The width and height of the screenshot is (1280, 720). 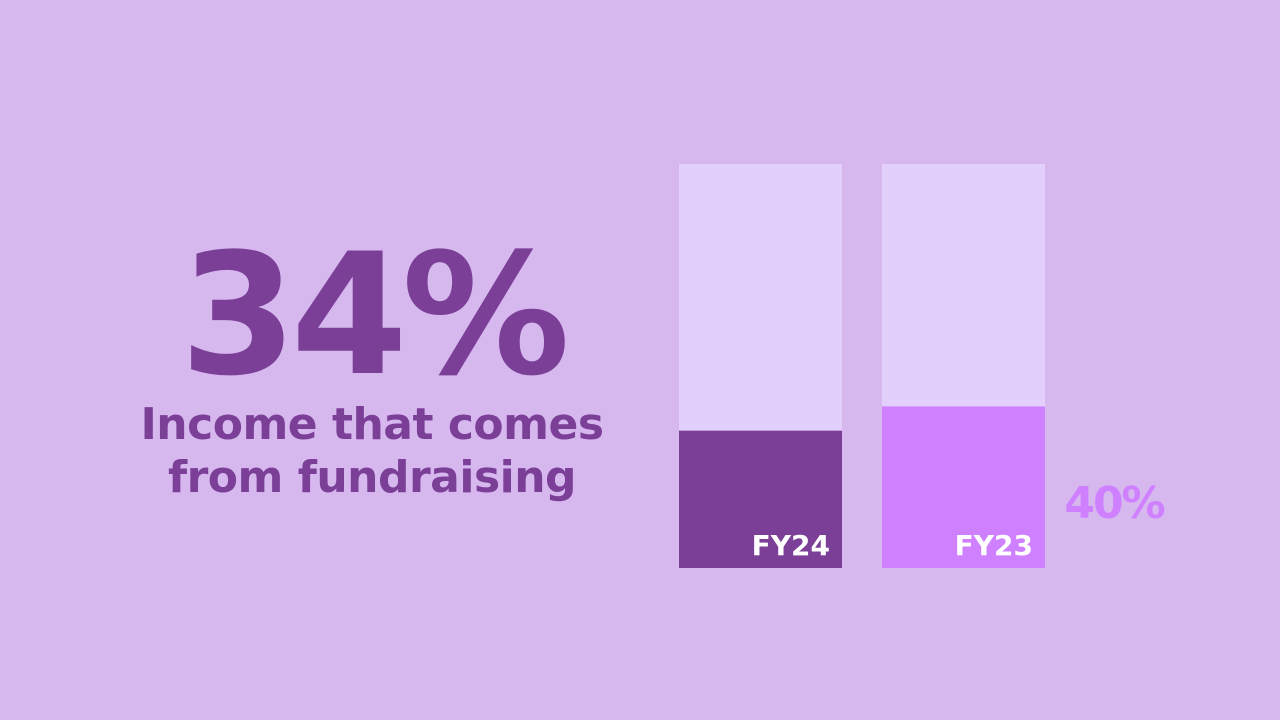 I want to click on headline-value: 34%, so click(x=372, y=315).